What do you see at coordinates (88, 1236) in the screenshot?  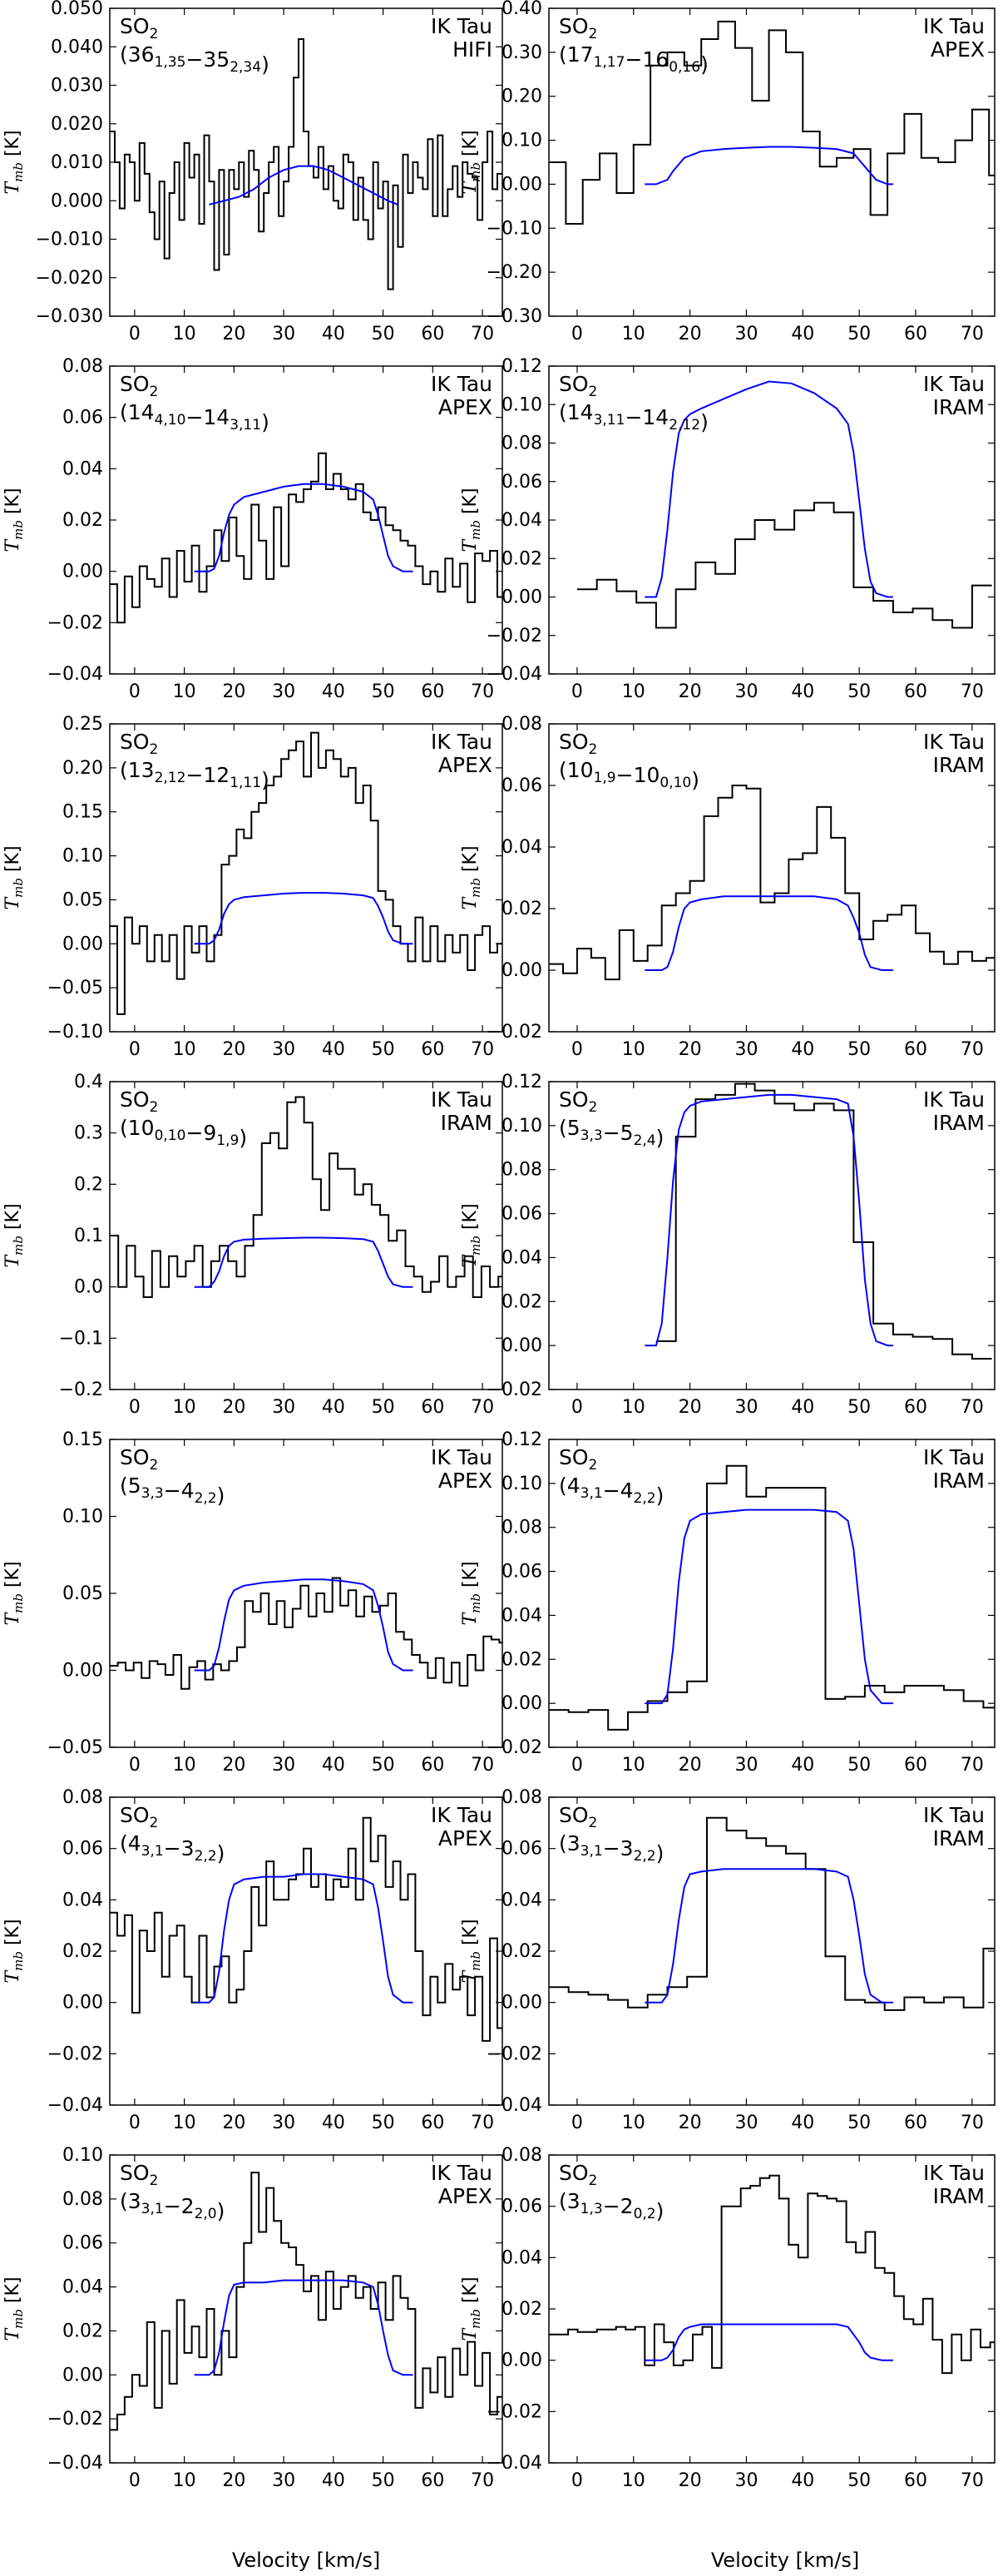 I see `y-tick-label: 0.1` at bounding box center [88, 1236].